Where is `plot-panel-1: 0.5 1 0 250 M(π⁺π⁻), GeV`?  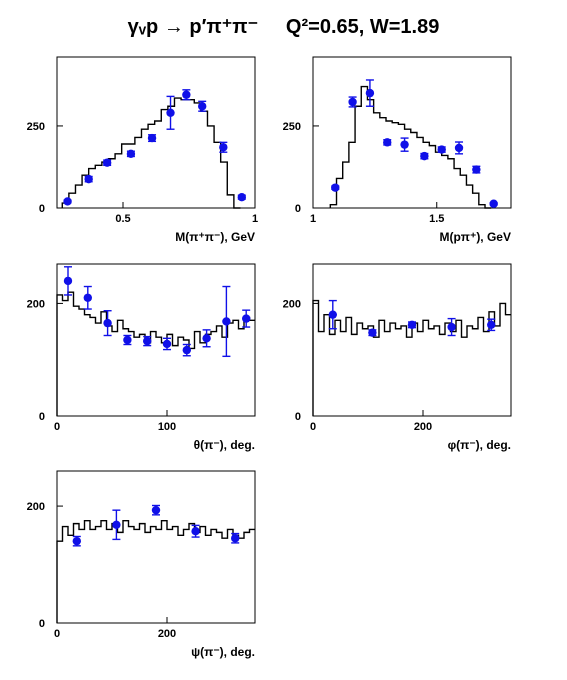 plot-panel-1: 0.5 1 0 250 M(π⁺π⁻), GeV is located at coordinates (142, 150).